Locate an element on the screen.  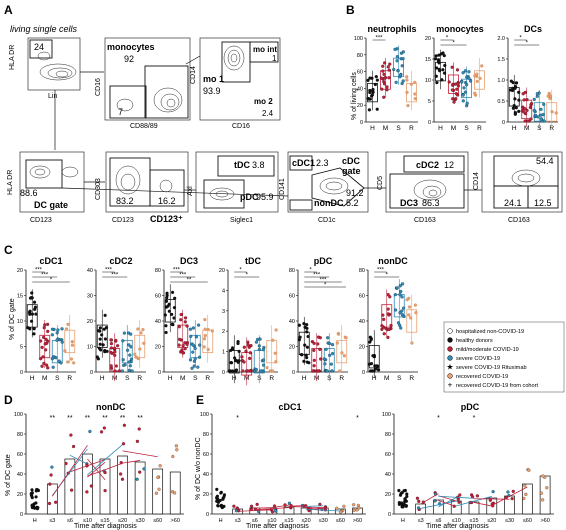
panel-e-cdc1-title: cDC1 is located at coordinates (289, 407).